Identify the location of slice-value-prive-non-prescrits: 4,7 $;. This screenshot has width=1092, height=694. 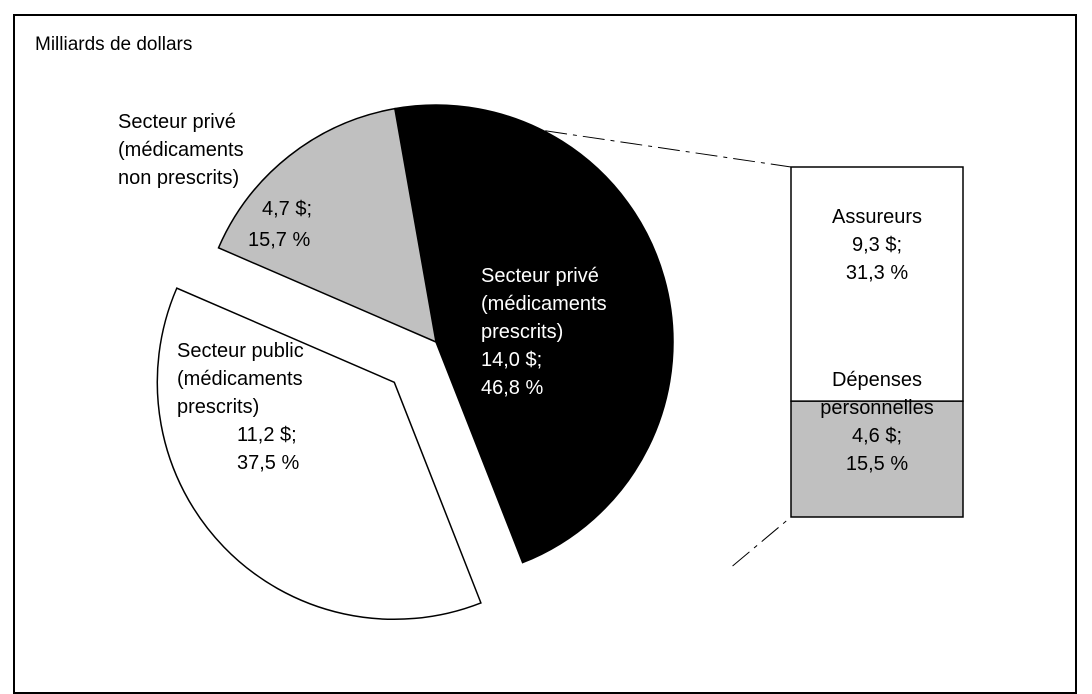
(287, 209).